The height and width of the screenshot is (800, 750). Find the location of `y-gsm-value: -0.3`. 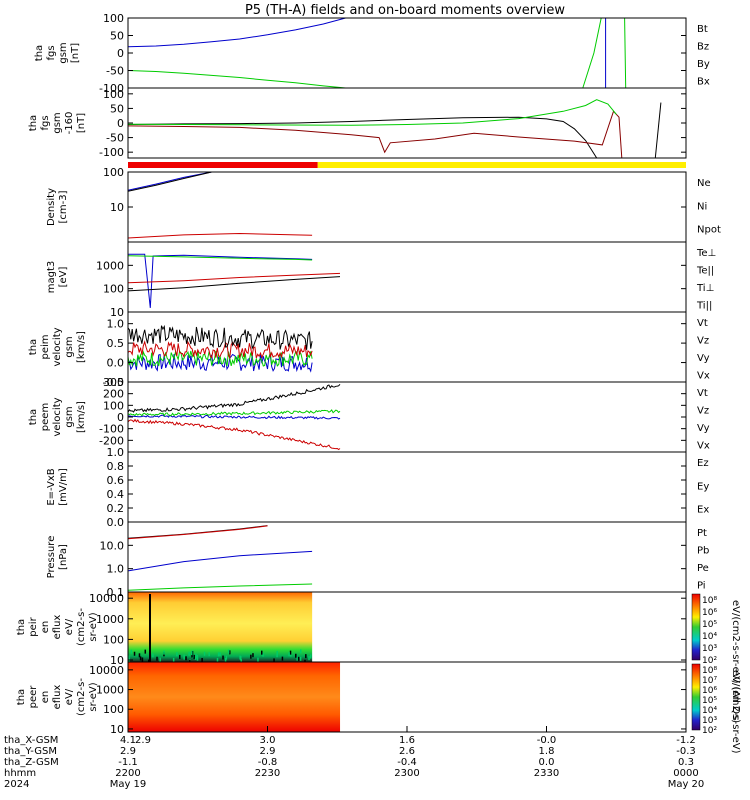

y-gsm-value: -0.3 is located at coordinates (686, 751).